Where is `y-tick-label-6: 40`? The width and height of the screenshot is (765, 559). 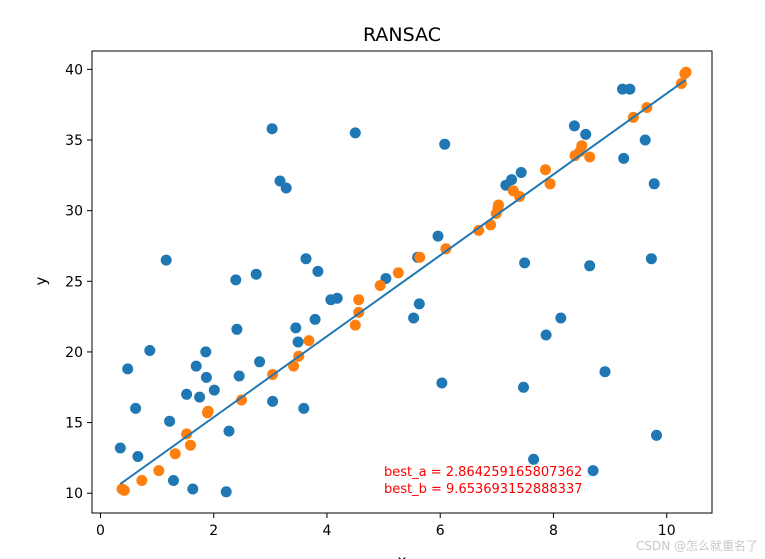 y-tick-label-6: 40 is located at coordinates (74, 70).